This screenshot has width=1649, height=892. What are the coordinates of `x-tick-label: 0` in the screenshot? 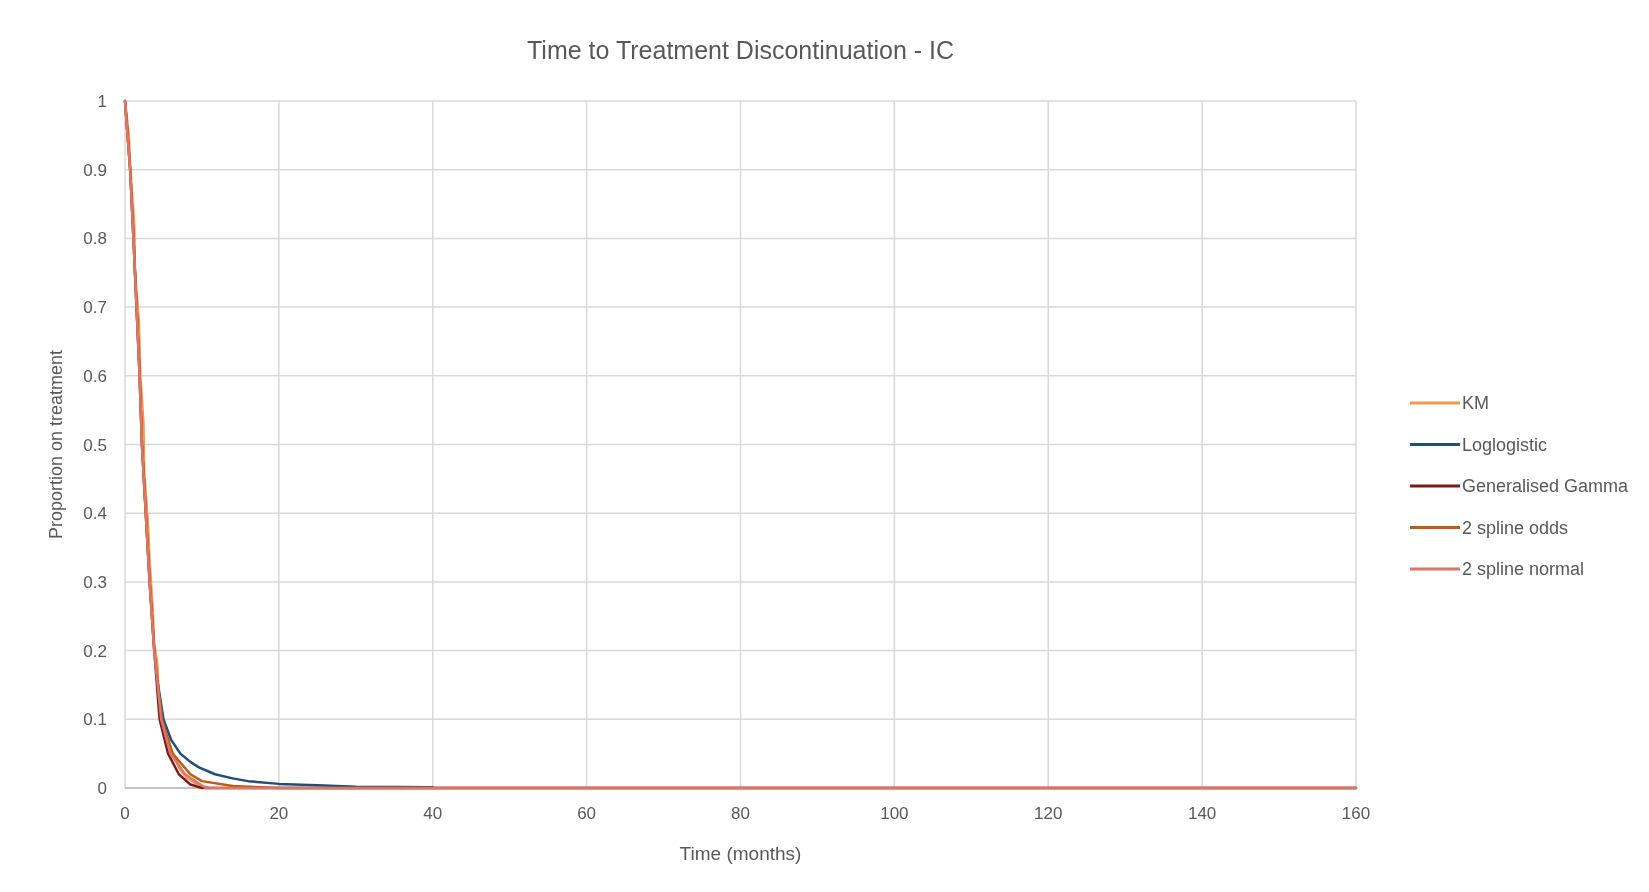 It's located at (125, 813).